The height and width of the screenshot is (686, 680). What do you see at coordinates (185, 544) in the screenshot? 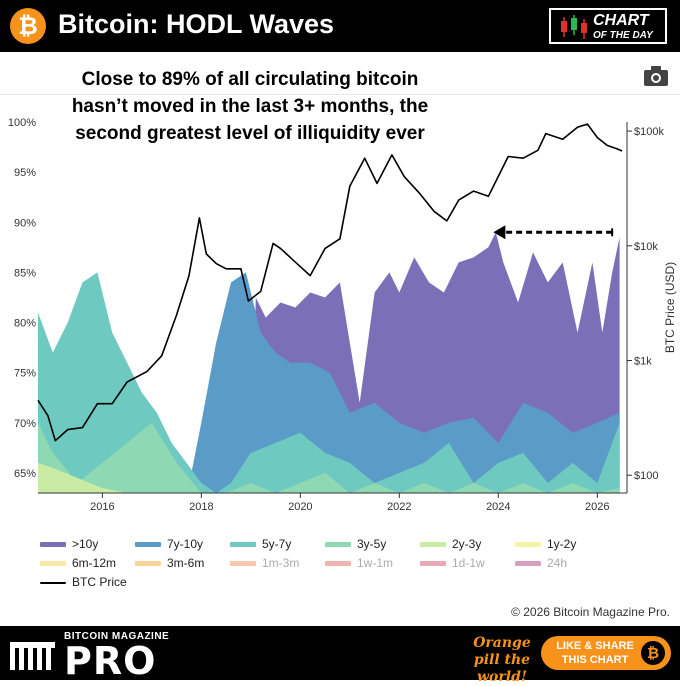
I see `legend-label: 7y-10y` at bounding box center [185, 544].